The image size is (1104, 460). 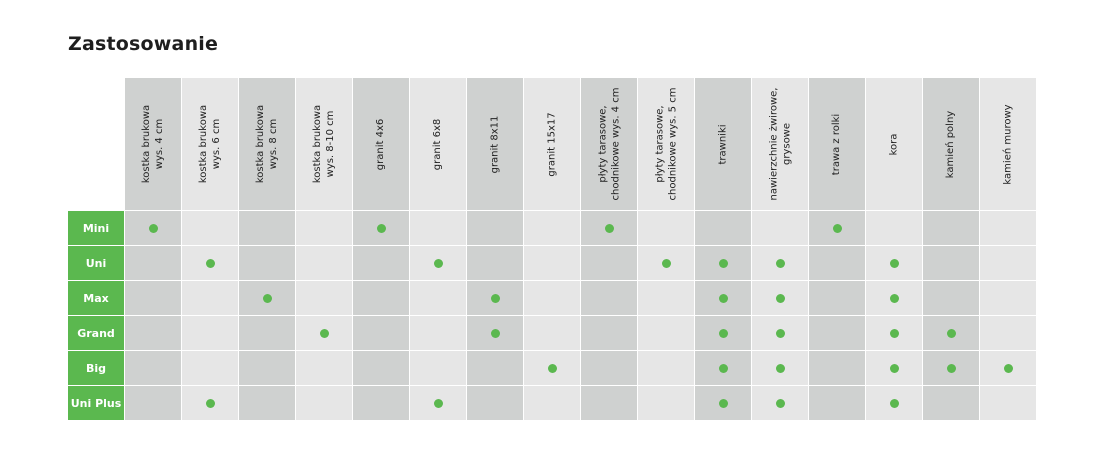 I want to click on column-header-label: kostka brukowa wys. 8-10 cm, so click(x=324, y=144).